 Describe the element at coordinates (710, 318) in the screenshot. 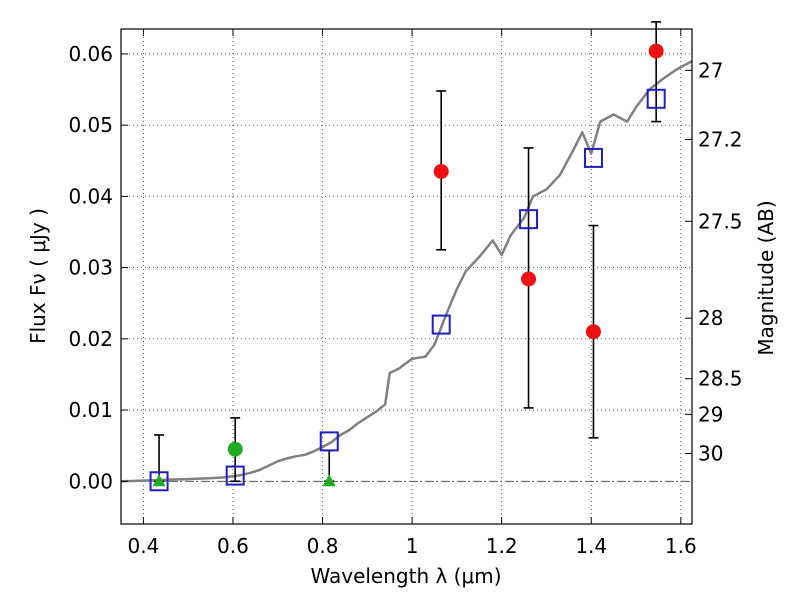

I see `y2-tick-label: 28` at that location.